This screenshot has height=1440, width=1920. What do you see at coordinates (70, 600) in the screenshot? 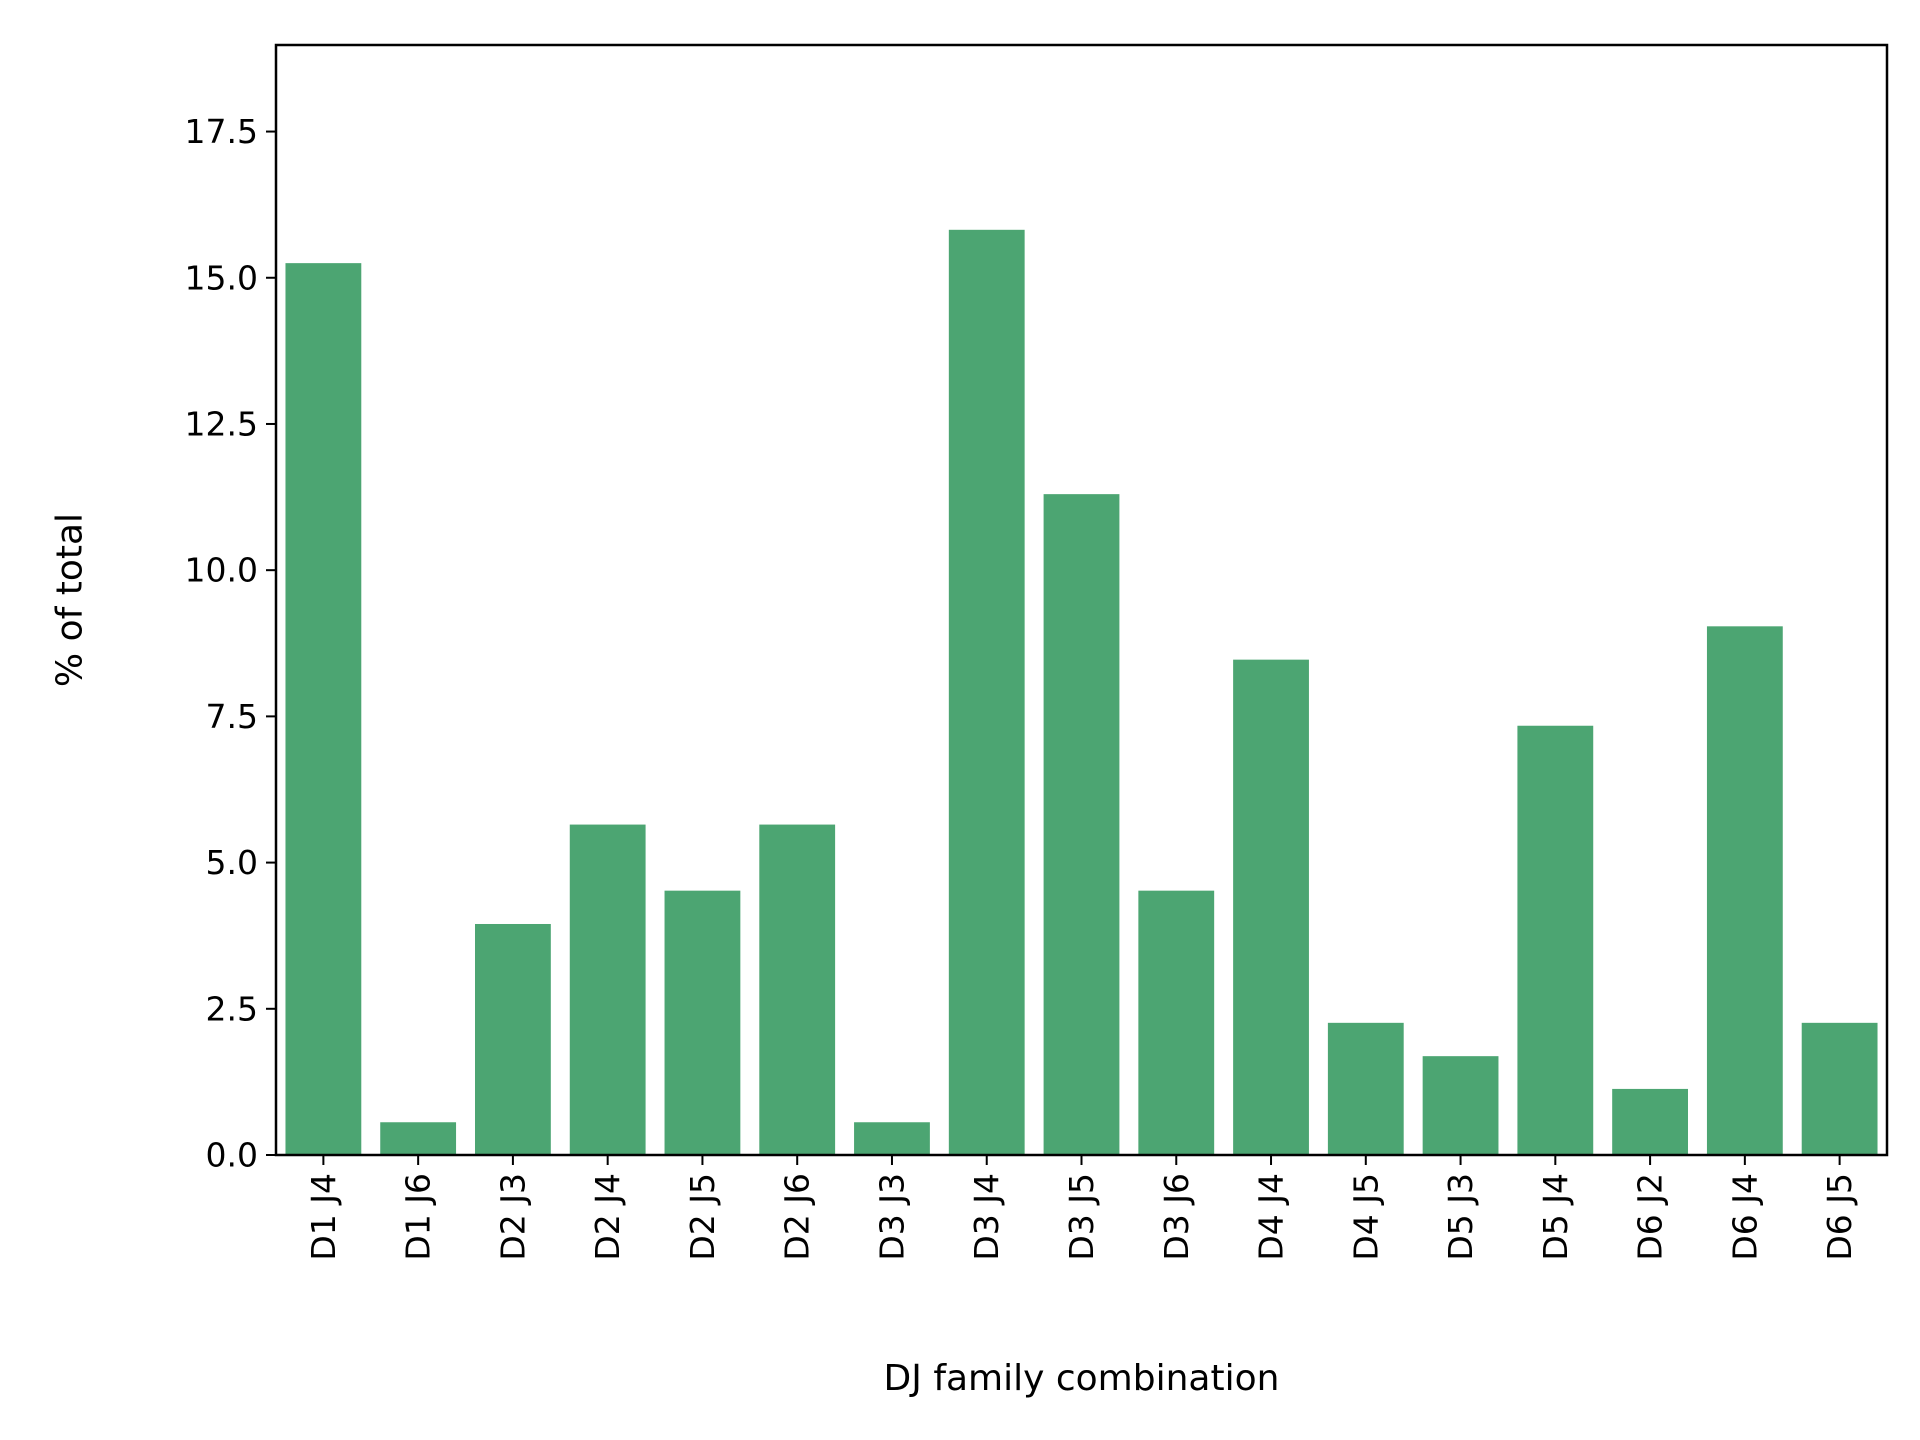
I see `y-axis-label: % of total` at bounding box center [70, 600].